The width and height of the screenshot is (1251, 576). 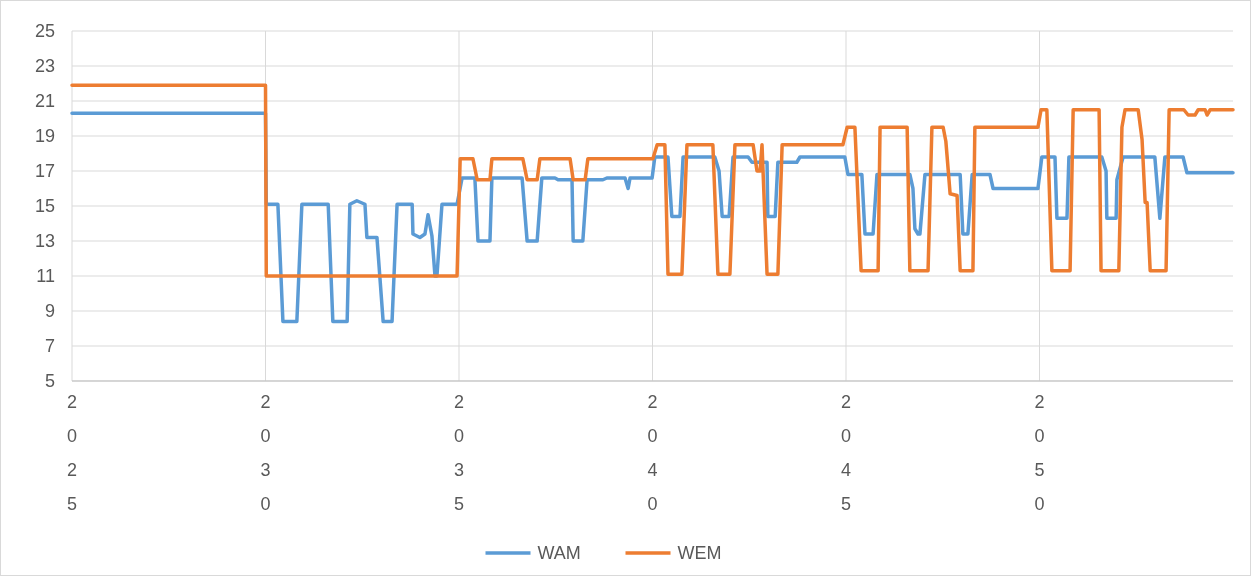 I want to click on y-tick-label: 5, so click(x=49, y=381).